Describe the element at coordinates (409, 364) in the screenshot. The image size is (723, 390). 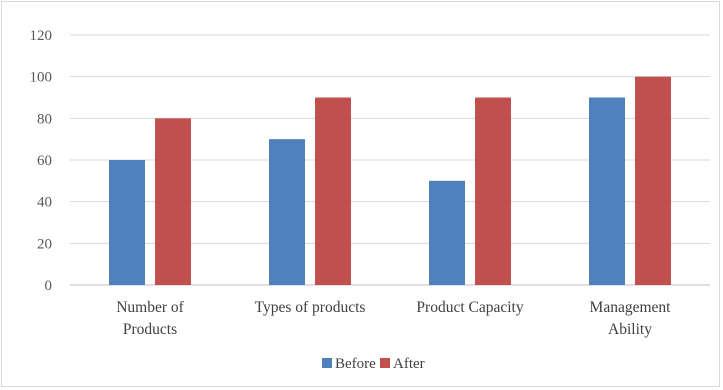
I see `legend-label-after: After` at that location.